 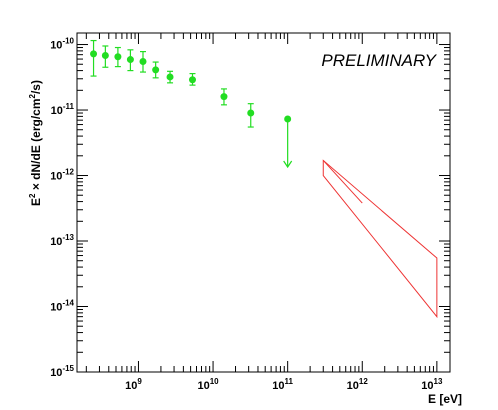 I want to click on y-axis-label-mid: × dN/dE (erg/cm, so click(x=36, y=145).